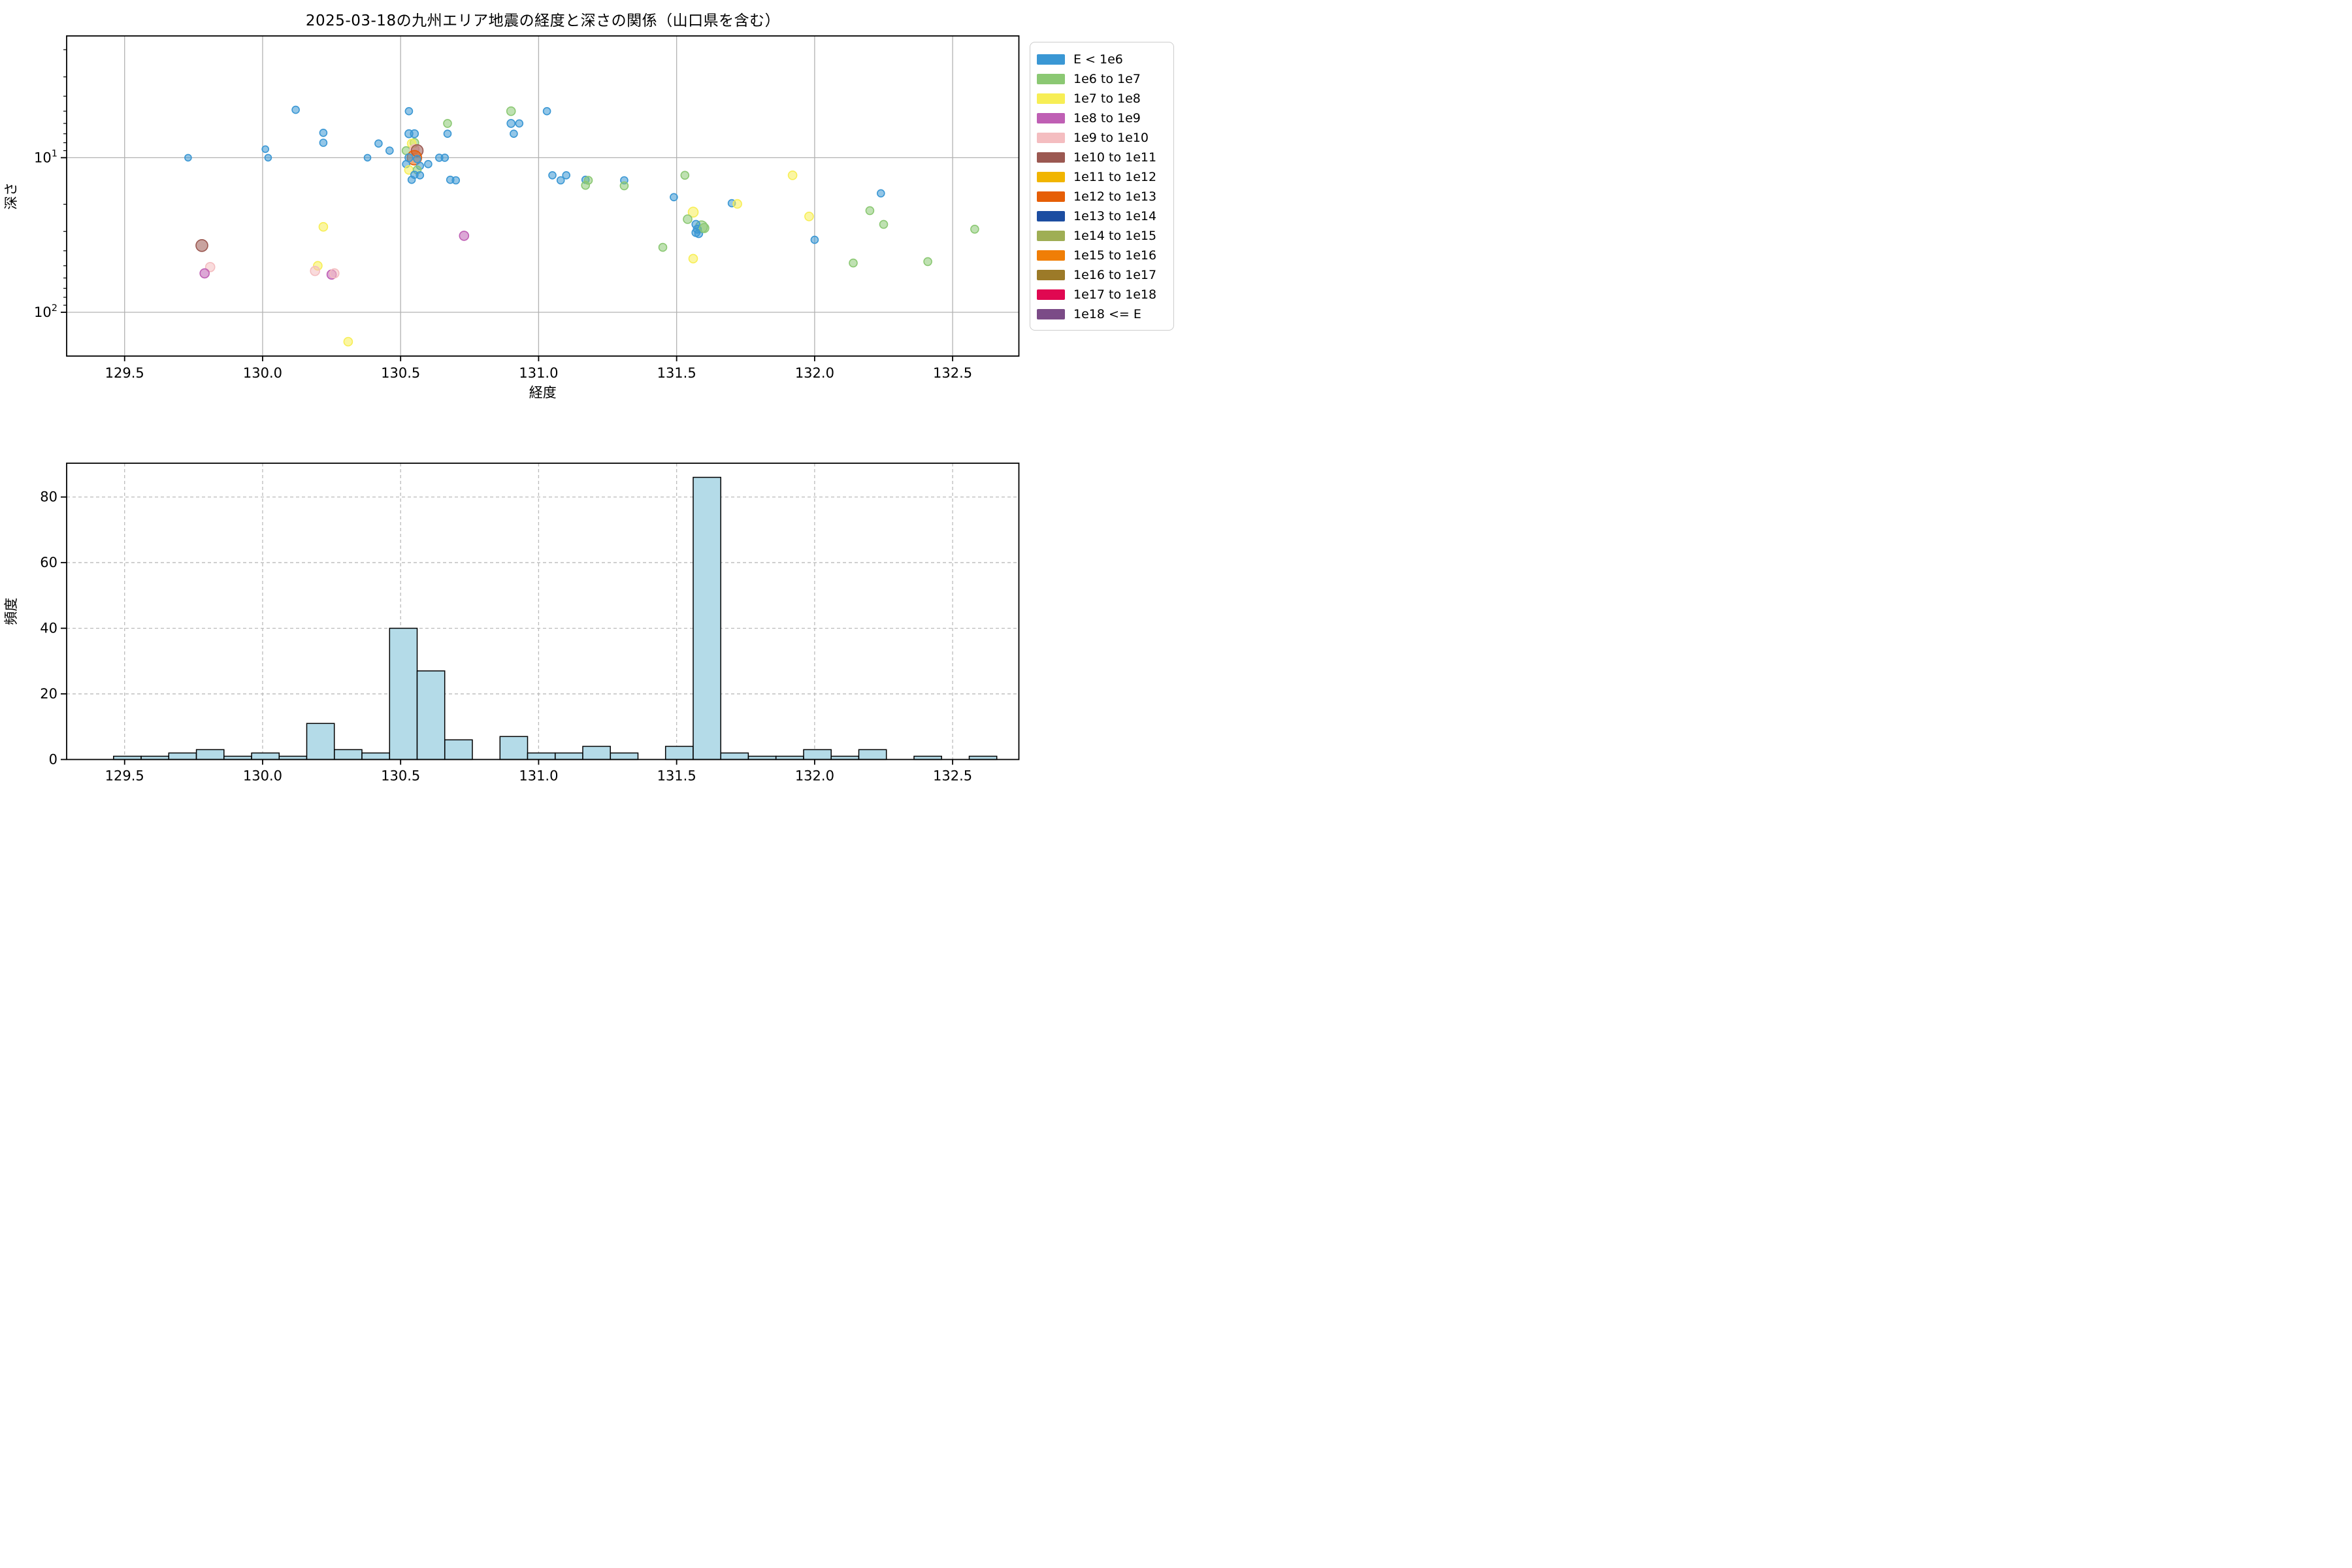 Image resolution: width=2352 pixels, height=1568 pixels. Describe the element at coordinates (45, 311) in the screenshot. I see `scatter-y-tick-label: 10²` at that location.